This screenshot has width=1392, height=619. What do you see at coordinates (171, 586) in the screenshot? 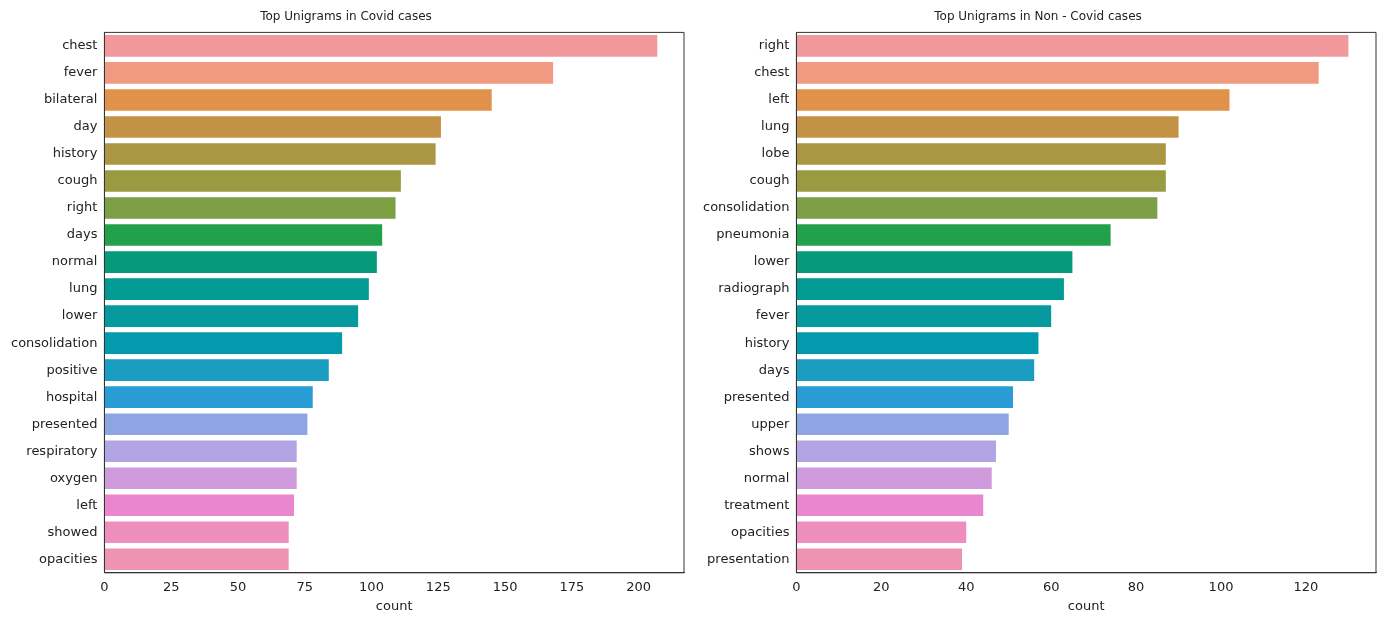
I see `x-tick-label: 25` at bounding box center [171, 586].